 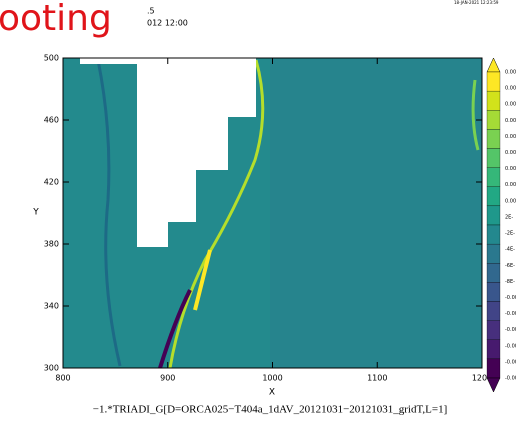 What do you see at coordinates (510, 282) in the screenshot?
I see `colorbar-label: -8E-` at bounding box center [510, 282].